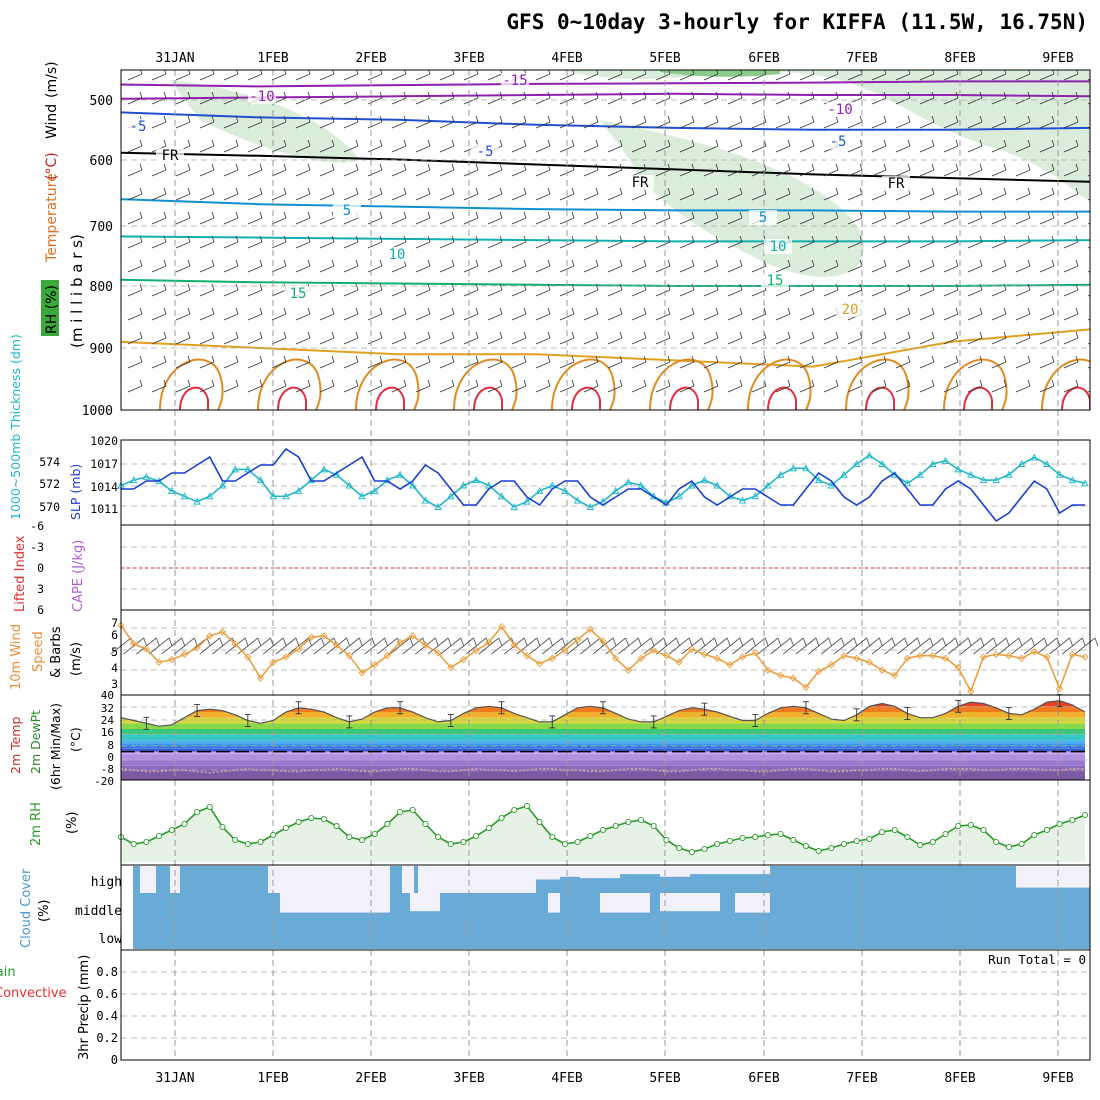  What do you see at coordinates (36, 824) in the screenshot?
I see `rh2m-title-label: 2m RH` at bounding box center [36, 824].